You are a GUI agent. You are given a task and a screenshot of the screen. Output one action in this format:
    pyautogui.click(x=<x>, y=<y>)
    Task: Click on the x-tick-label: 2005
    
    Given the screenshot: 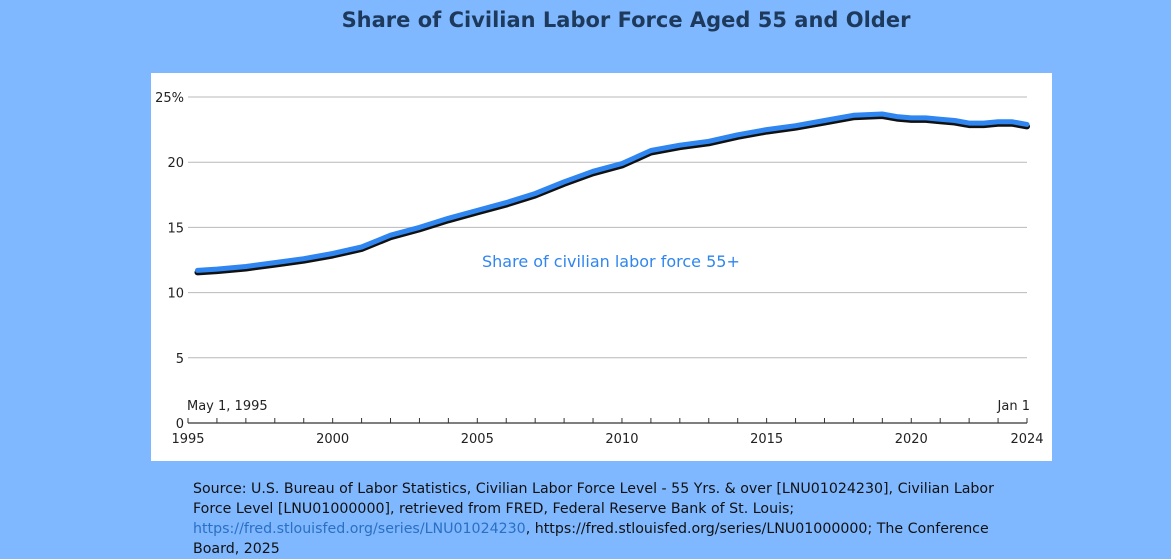 What is the action you would take?
    pyautogui.click(x=477, y=439)
    